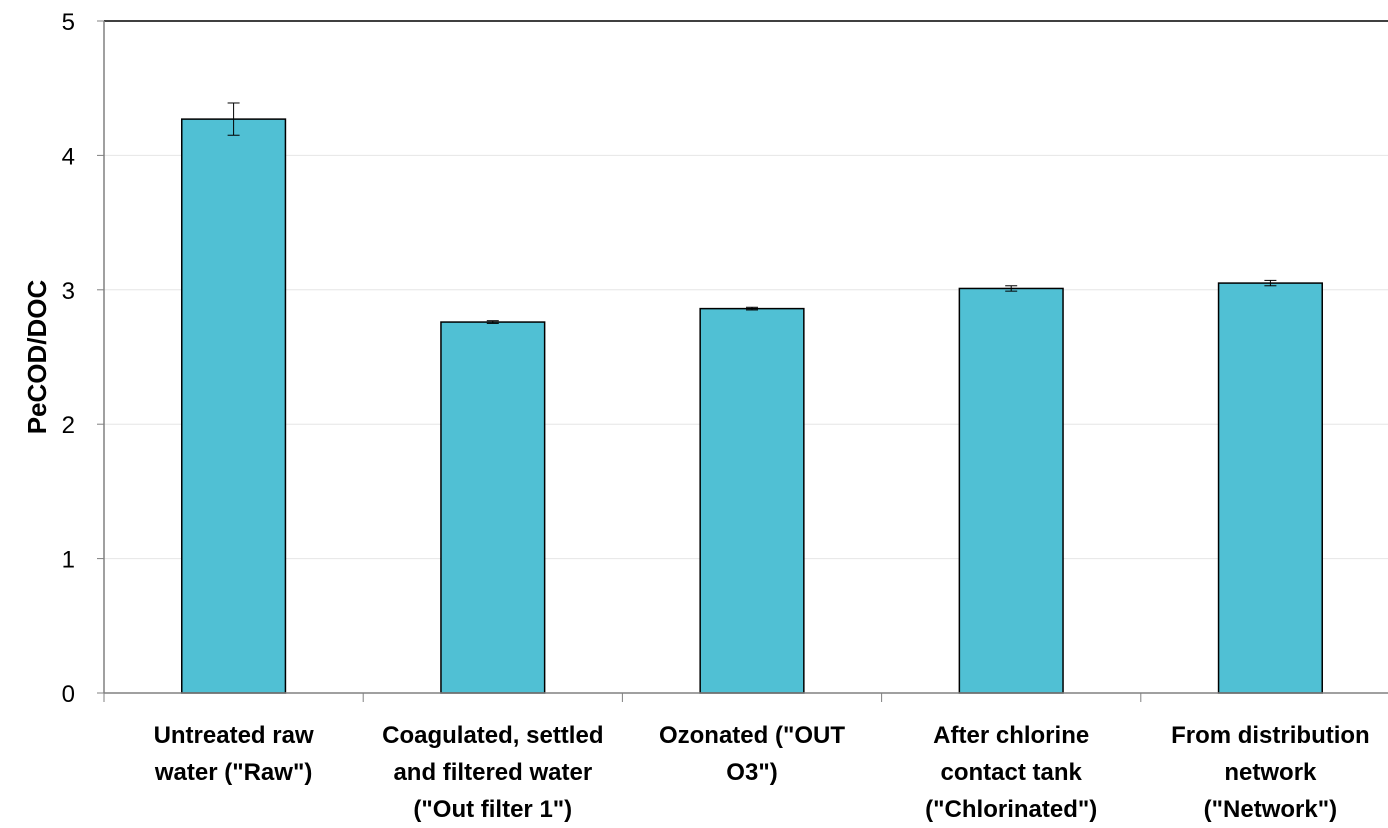 The image size is (1388, 828). I want to click on x-category-label-line: Coagulated, settled, so click(492, 735).